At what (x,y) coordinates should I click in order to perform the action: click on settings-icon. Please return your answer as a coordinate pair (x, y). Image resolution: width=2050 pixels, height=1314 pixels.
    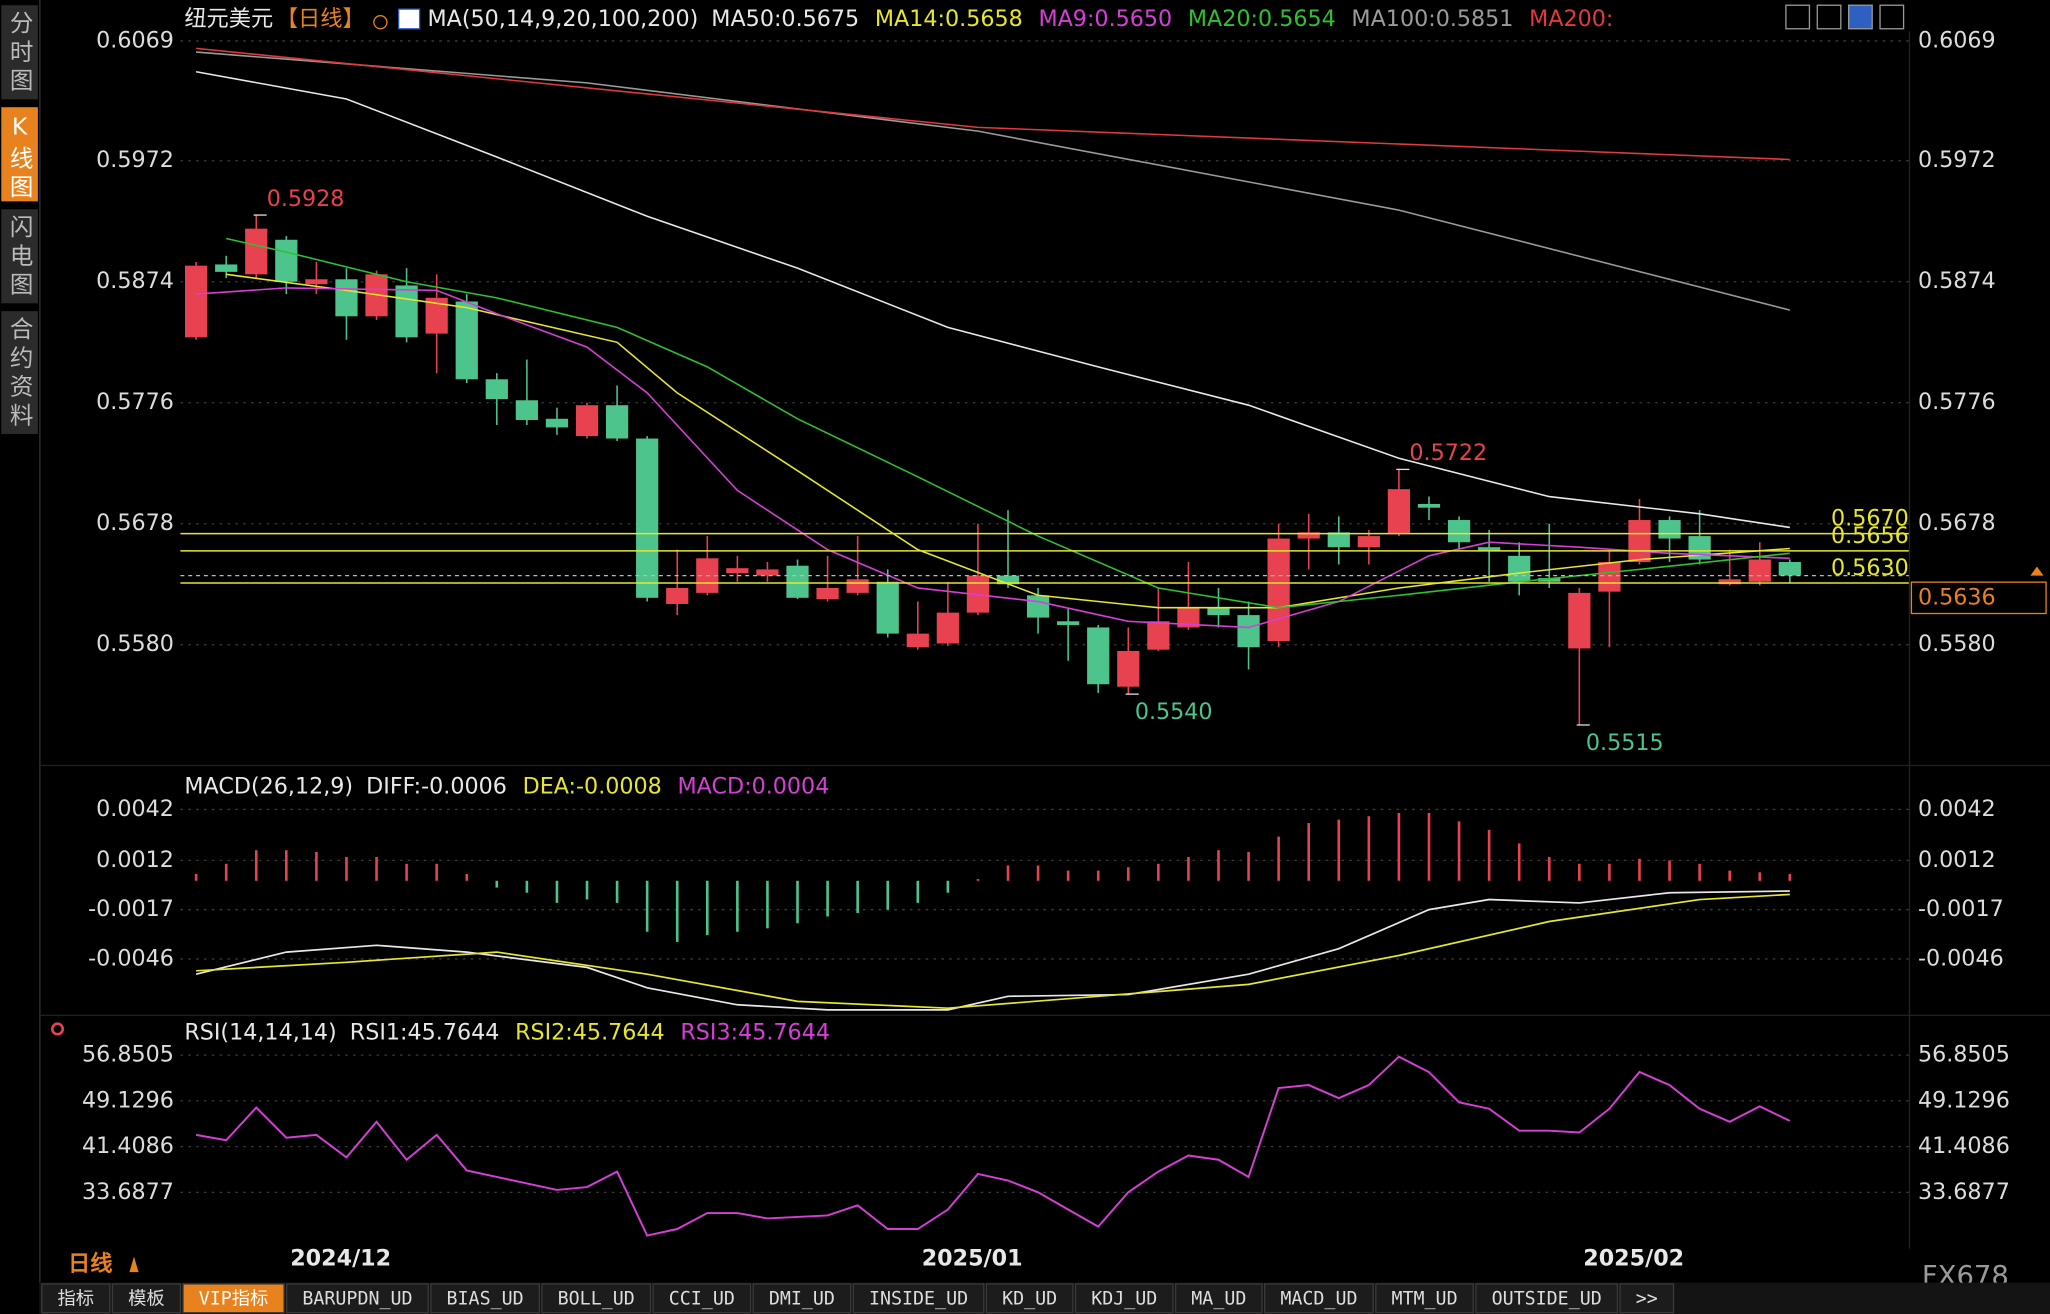
    Looking at the image, I should click on (57, 1029).